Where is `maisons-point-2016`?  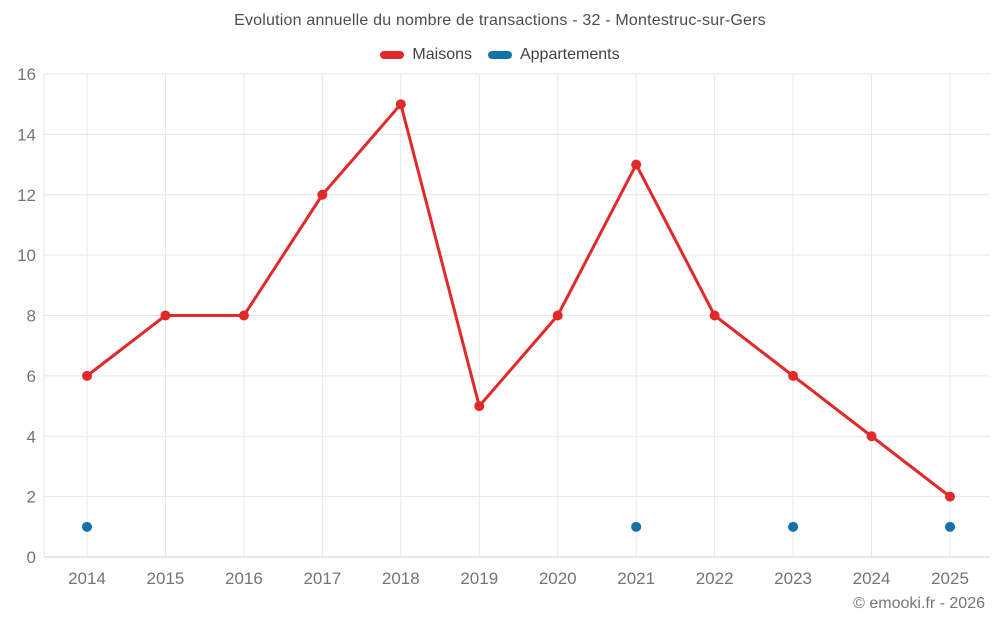 maisons-point-2016 is located at coordinates (243, 315).